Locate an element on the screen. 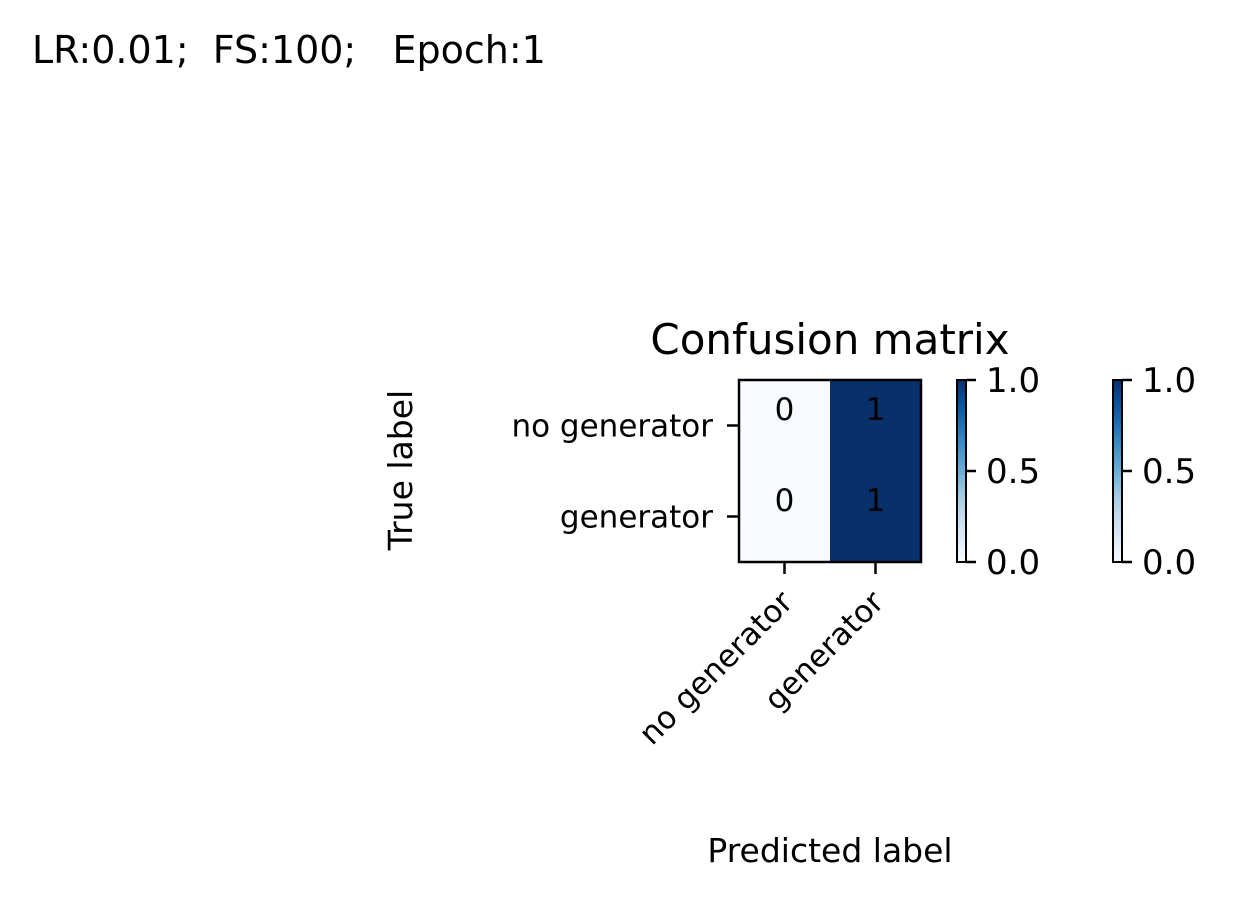 The image size is (1247, 900). figure-suptitle: LR:0.01; FS:100; Epoch:1 is located at coordinates (289, 50).